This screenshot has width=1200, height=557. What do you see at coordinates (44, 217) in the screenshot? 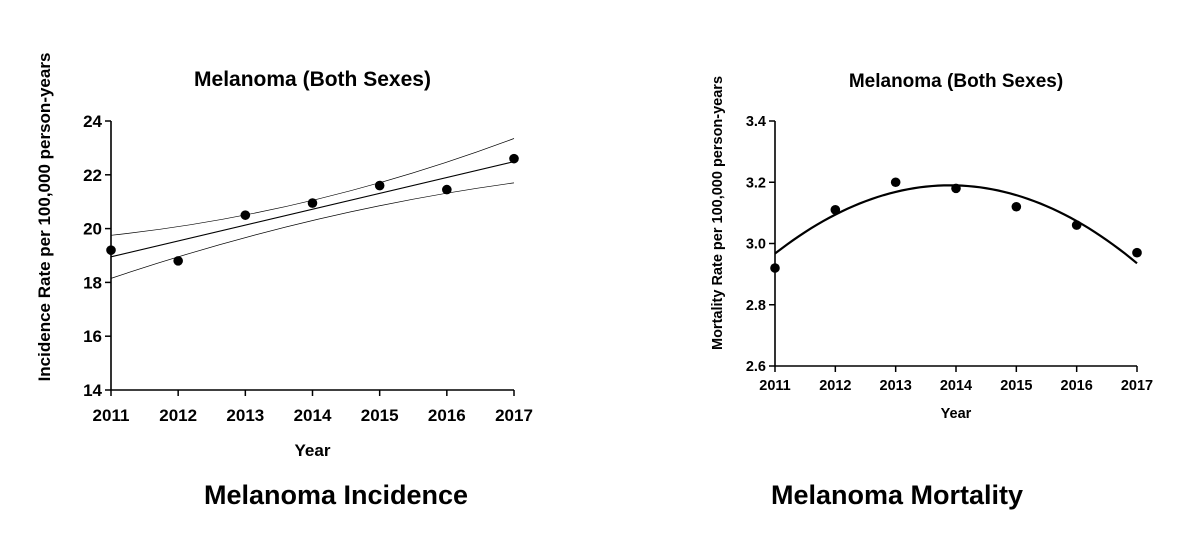
I see `y-axis-label: Incidence Rate per 100,000 person-years` at bounding box center [44, 217].